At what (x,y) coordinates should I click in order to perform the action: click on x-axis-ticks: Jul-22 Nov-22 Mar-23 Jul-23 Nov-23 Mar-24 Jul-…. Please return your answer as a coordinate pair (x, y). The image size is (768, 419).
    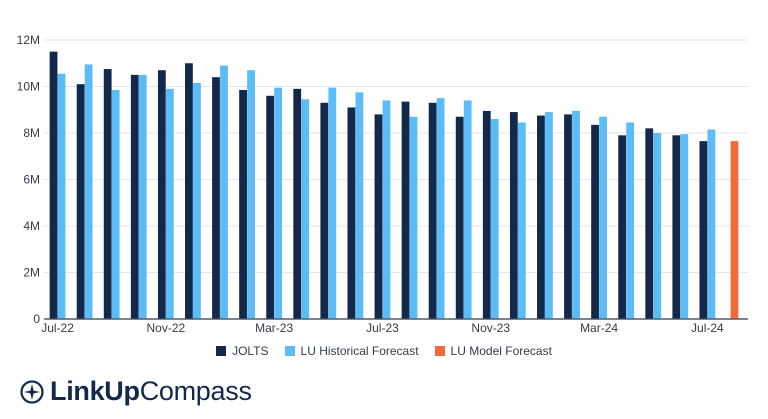
    Looking at the image, I should click on (382, 328).